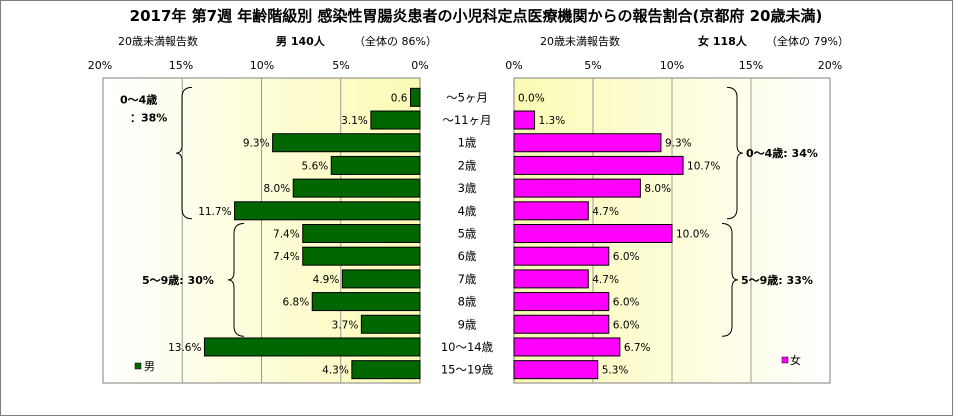 The height and width of the screenshot is (417, 967). What do you see at coordinates (148, 117) in the screenshot?
I see `male-bracket-label: ：38%` at bounding box center [148, 117].